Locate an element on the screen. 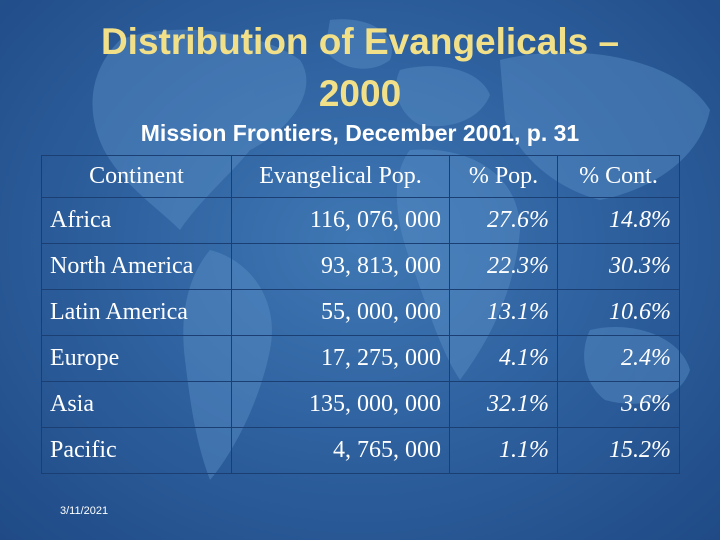 The image size is (720, 540). cell-continent: Pacific is located at coordinates (136, 450).